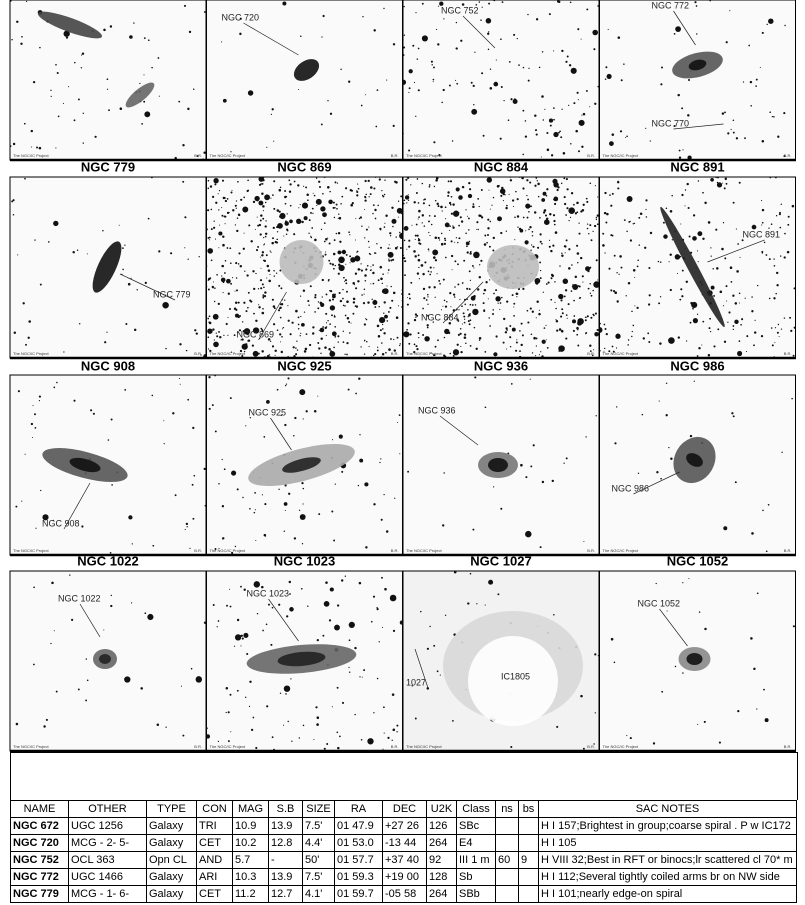 Image resolution: width=805 pixels, height=905 pixels. I want to click on table-cell: Galaxy, so click(171, 843).